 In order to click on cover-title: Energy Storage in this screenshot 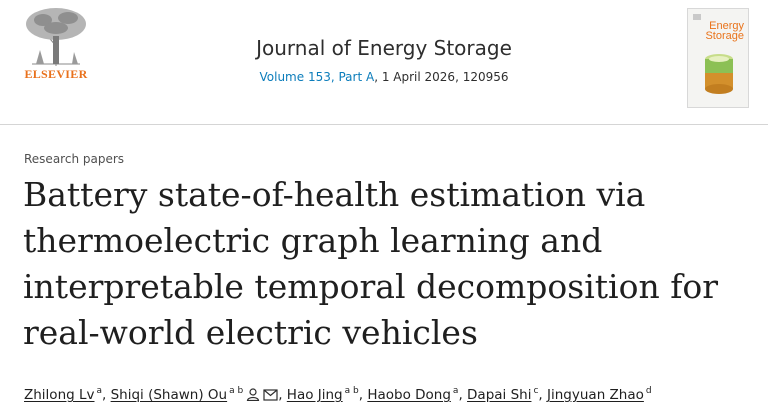, I will do `click(724, 31)`.